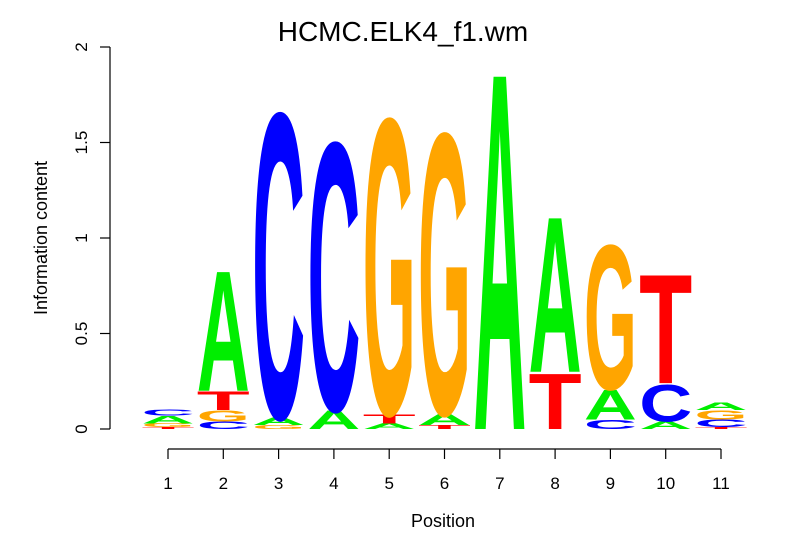  What do you see at coordinates (403, 31) in the screenshot?
I see `chart-title: HCMC.ELK4_f1.wm` at bounding box center [403, 31].